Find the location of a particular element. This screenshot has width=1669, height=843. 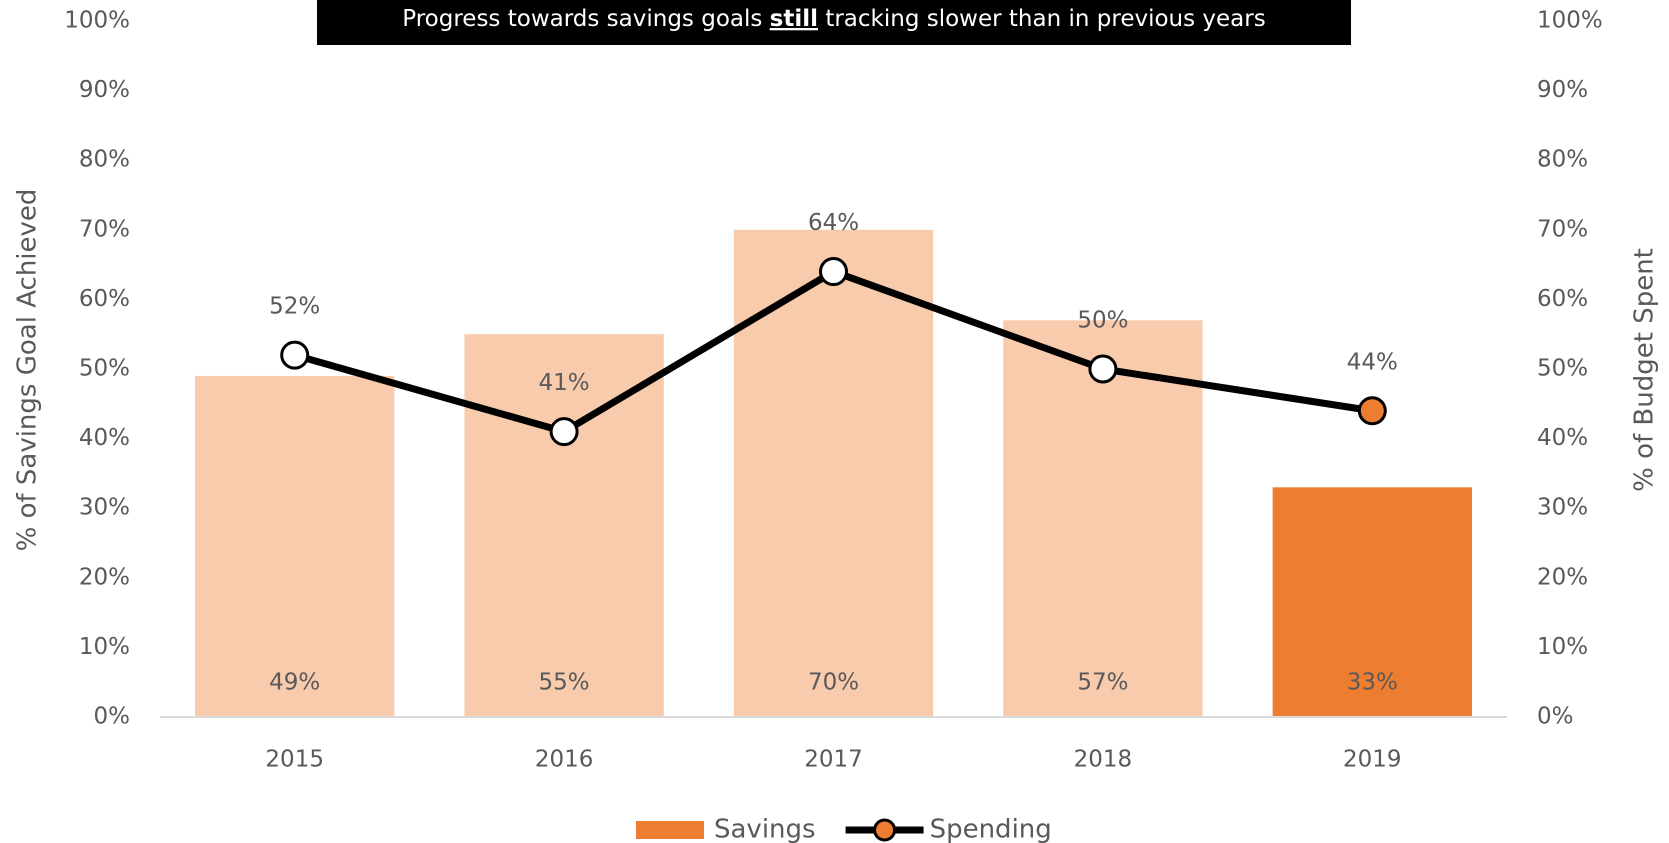

line-value-label: 44% is located at coordinates (1372, 362).